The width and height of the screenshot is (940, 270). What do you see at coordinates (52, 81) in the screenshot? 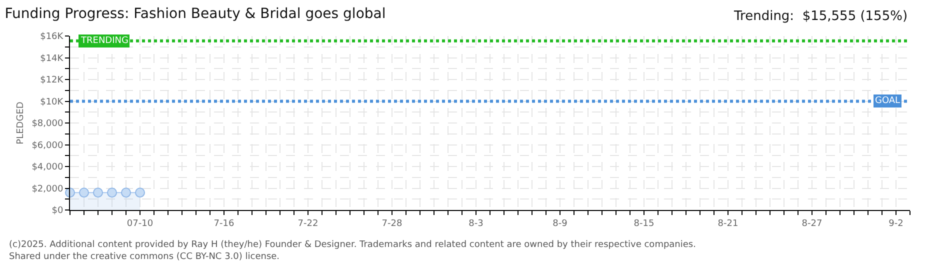
I see `y-tick-label: $12K` at bounding box center [52, 81].